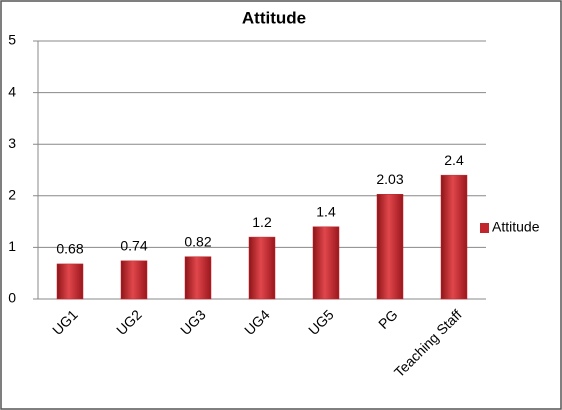  I want to click on value-label: 1.2, so click(262, 222).